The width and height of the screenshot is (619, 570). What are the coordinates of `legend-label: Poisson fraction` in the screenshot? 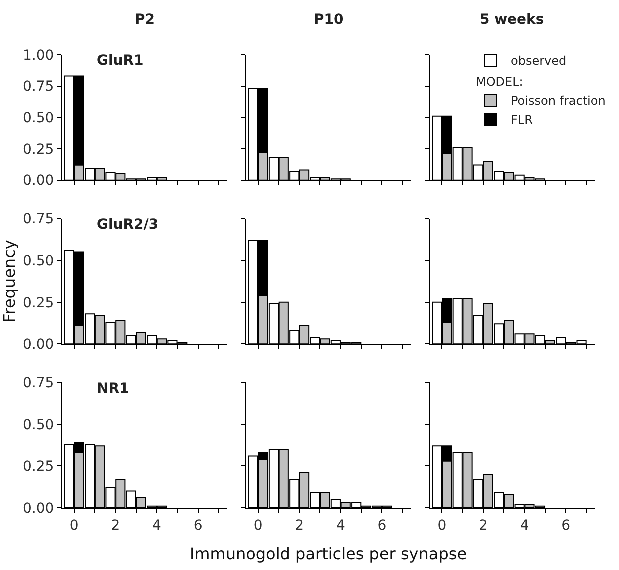 It's located at (558, 101).